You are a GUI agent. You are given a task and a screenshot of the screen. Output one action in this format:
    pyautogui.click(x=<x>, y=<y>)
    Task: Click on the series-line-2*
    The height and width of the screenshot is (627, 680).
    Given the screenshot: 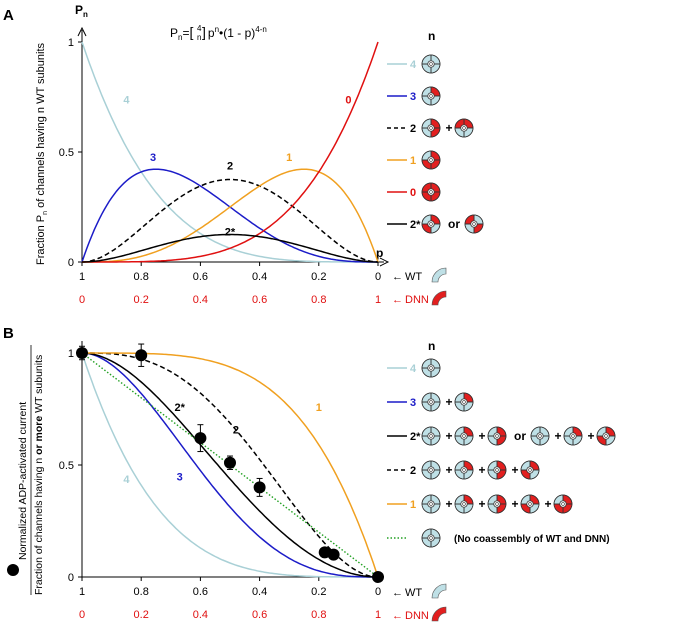 What is the action you would take?
    pyautogui.click(x=230, y=248)
    